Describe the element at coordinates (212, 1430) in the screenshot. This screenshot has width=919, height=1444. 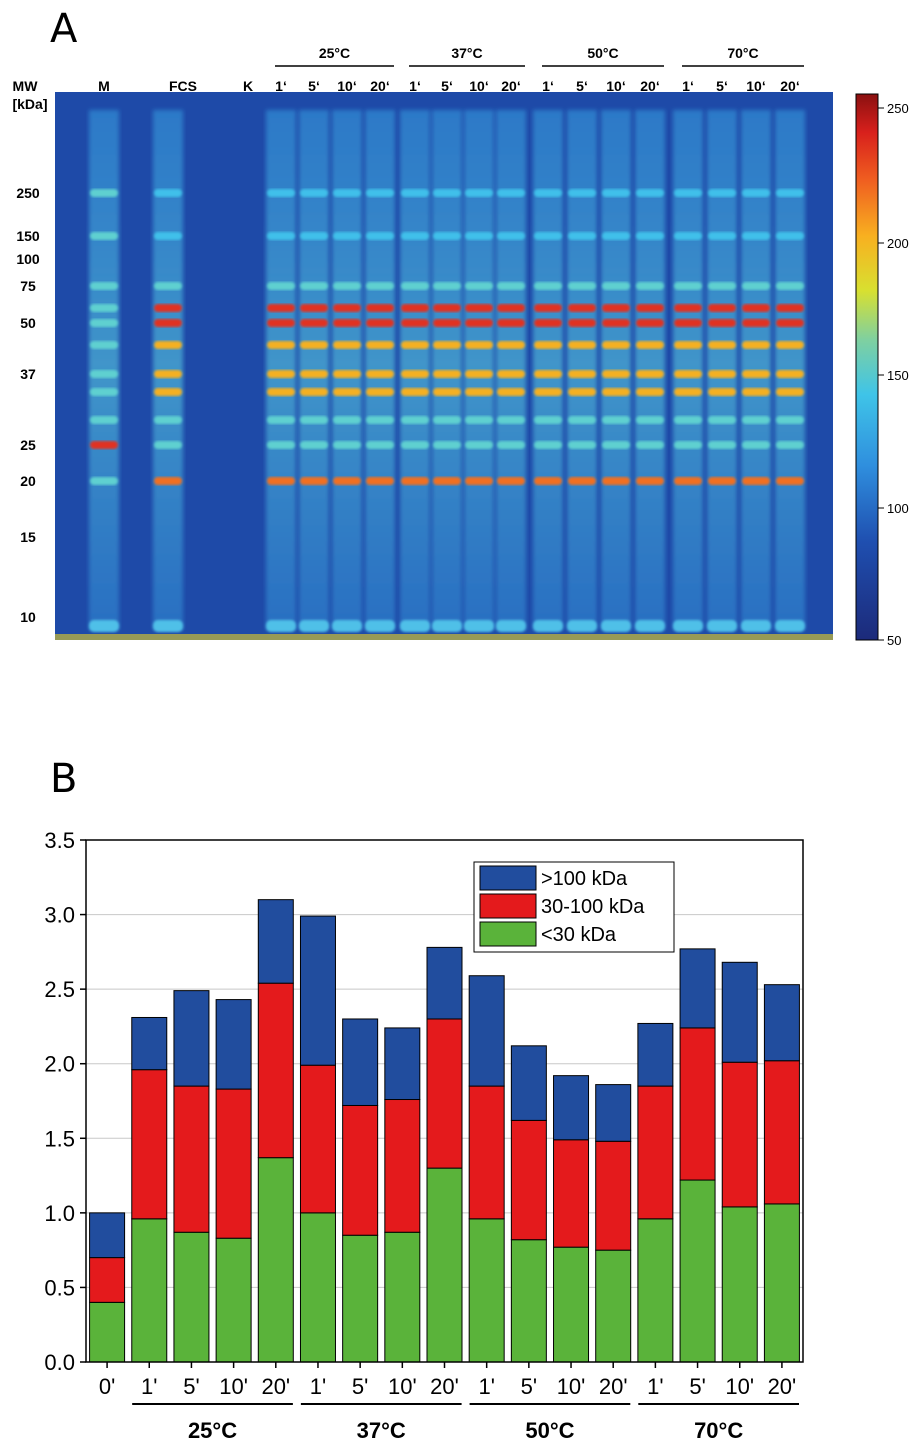
I see `group-label: 25°C` at that location.